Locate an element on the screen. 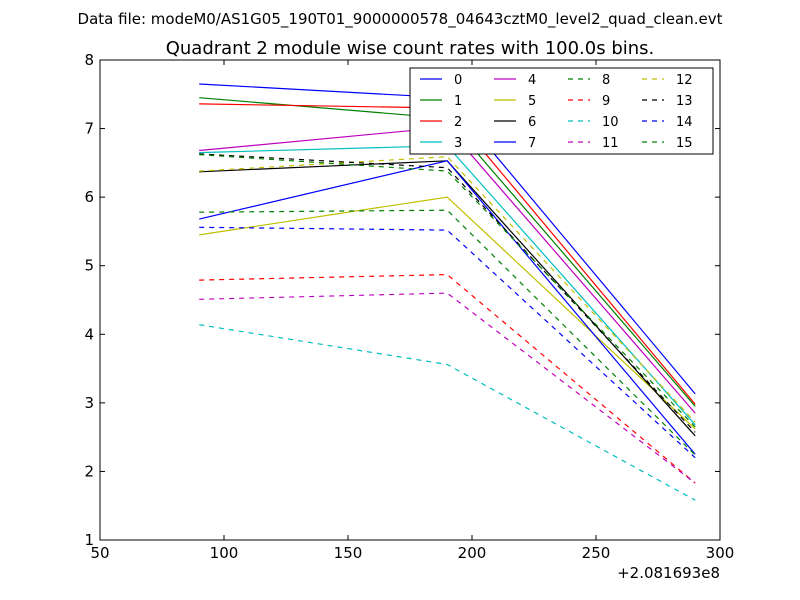  y-tick-label: 4 is located at coordinates (89, 334).